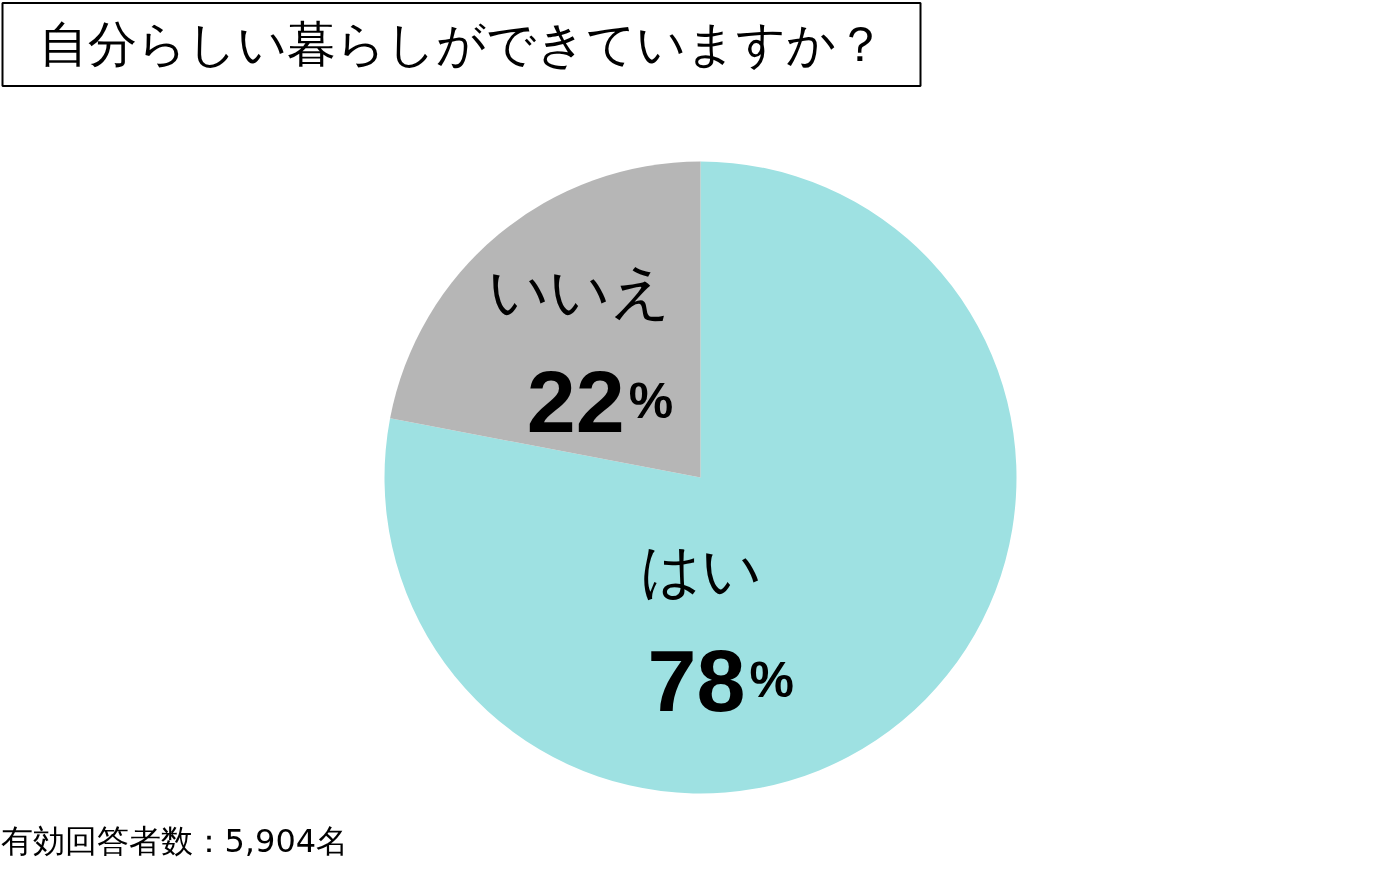 This screenshot has height=872, width=1400. Describe the element at coordinates (174, 840) in the screenshot. I see `text: 有効回答者数：5,904名` at that location.